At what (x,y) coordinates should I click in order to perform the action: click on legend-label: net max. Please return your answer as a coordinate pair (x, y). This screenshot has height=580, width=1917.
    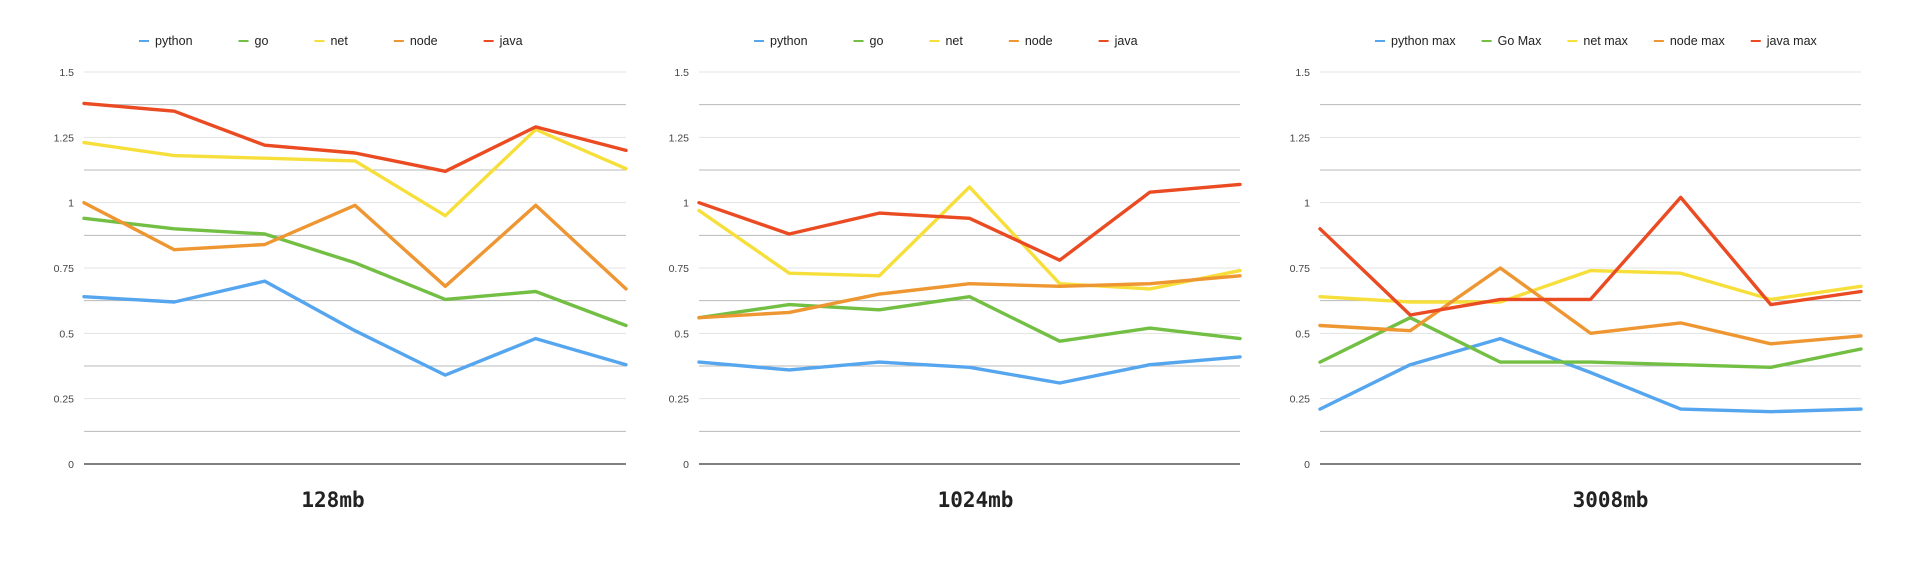
    Looking at the image, I should click on (1605, 41).